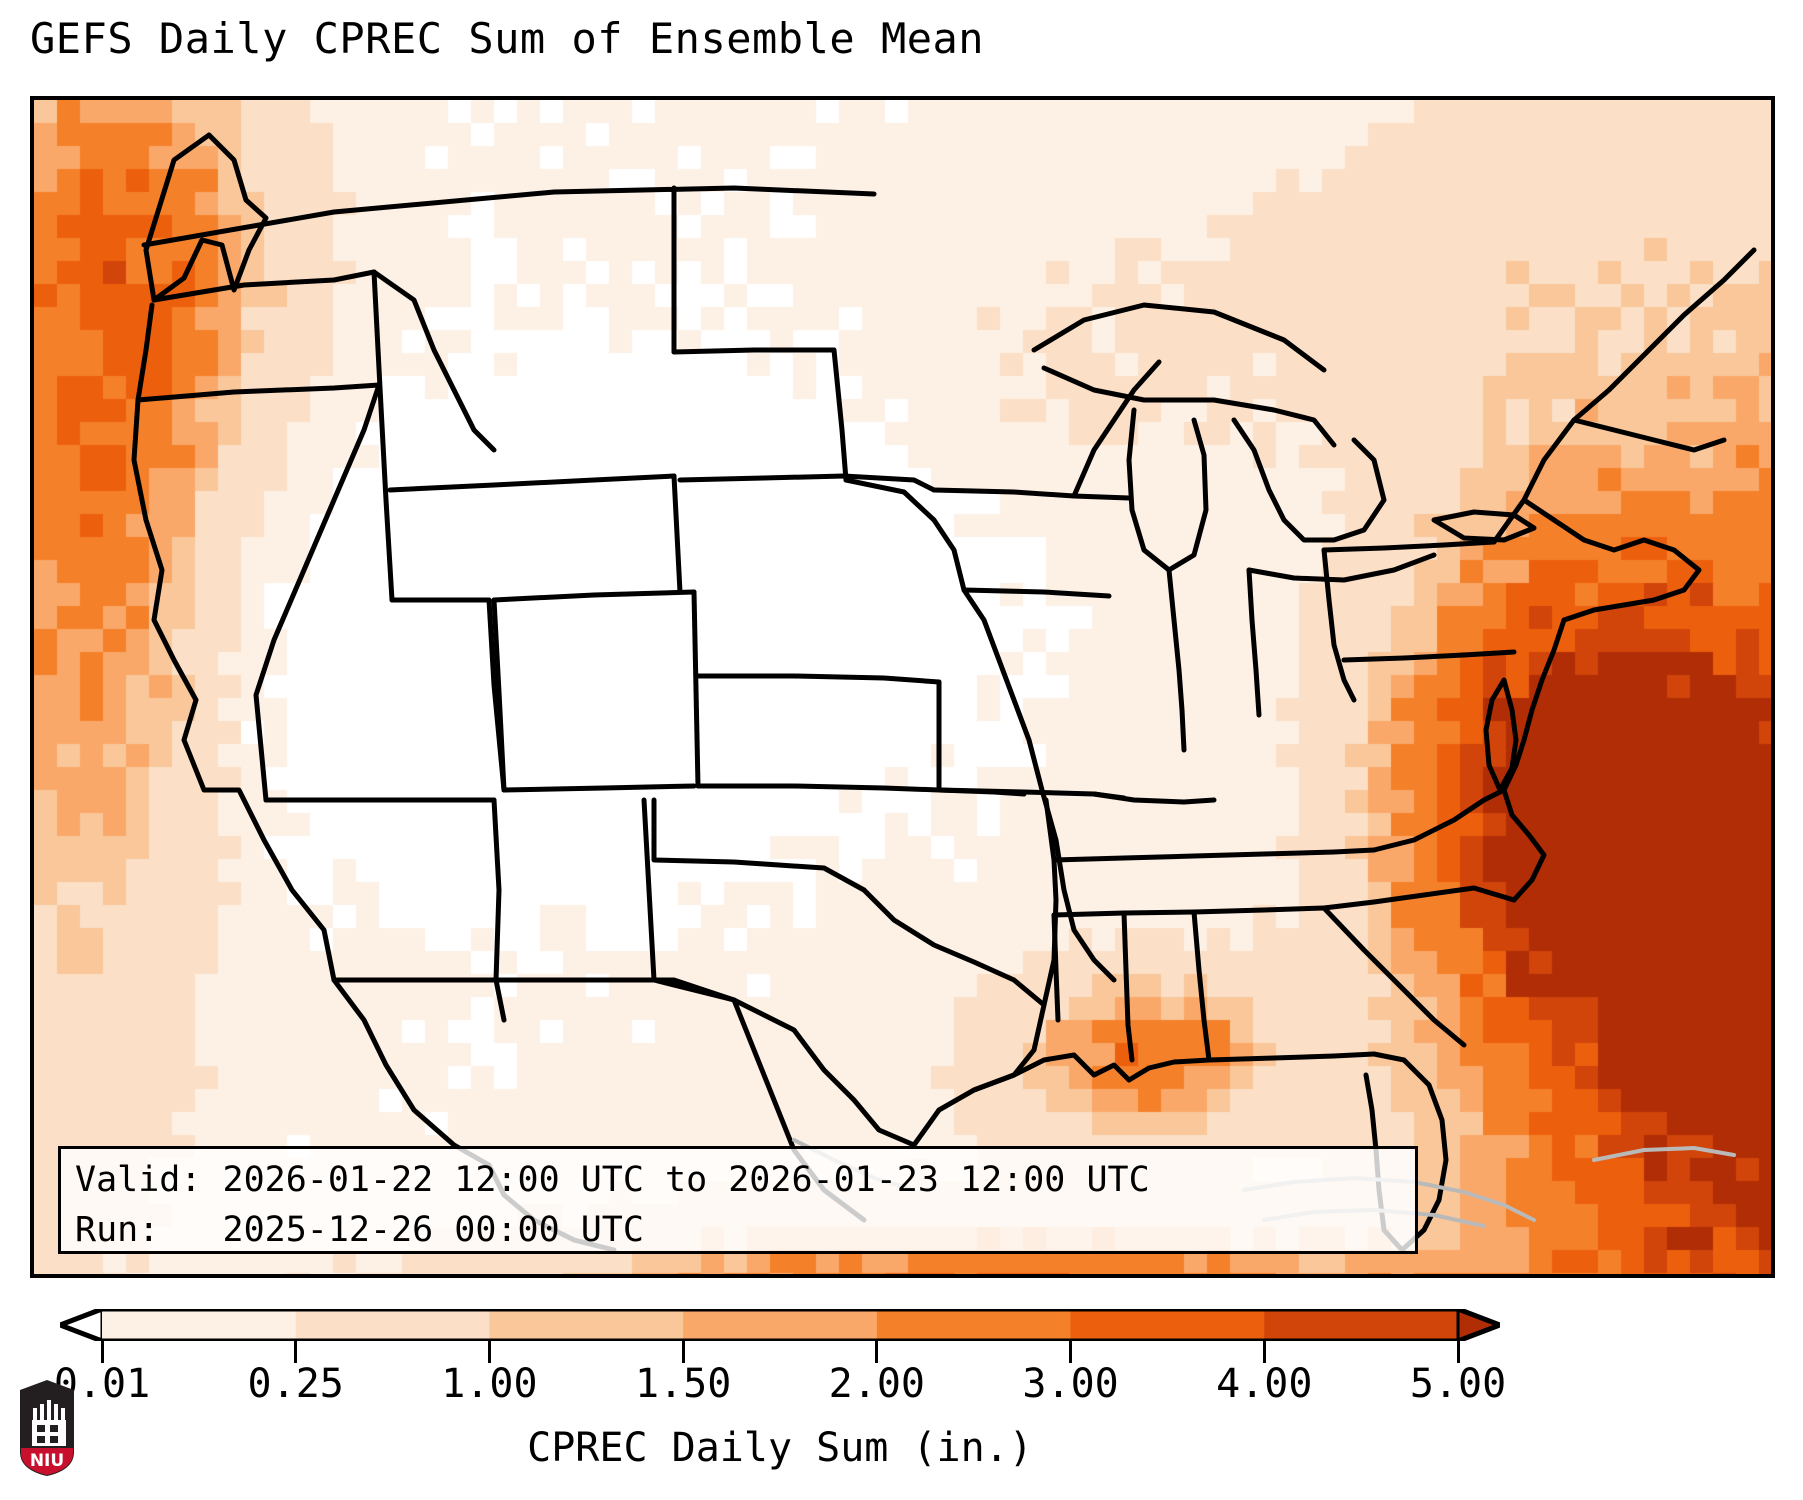 The image size is (1803, 1500). Describe the element at coordinates (295, 1384) in the screenshot. I see `colorbar-tick-label-1: 0.25` at that location.